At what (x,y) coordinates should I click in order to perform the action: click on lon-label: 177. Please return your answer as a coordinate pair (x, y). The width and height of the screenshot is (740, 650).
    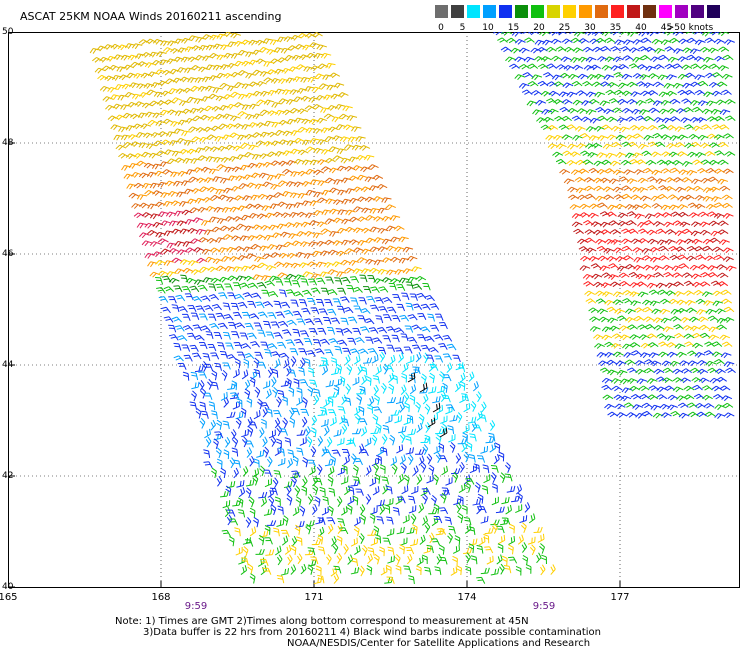
    Looking at the image, I should click on (620, 597).